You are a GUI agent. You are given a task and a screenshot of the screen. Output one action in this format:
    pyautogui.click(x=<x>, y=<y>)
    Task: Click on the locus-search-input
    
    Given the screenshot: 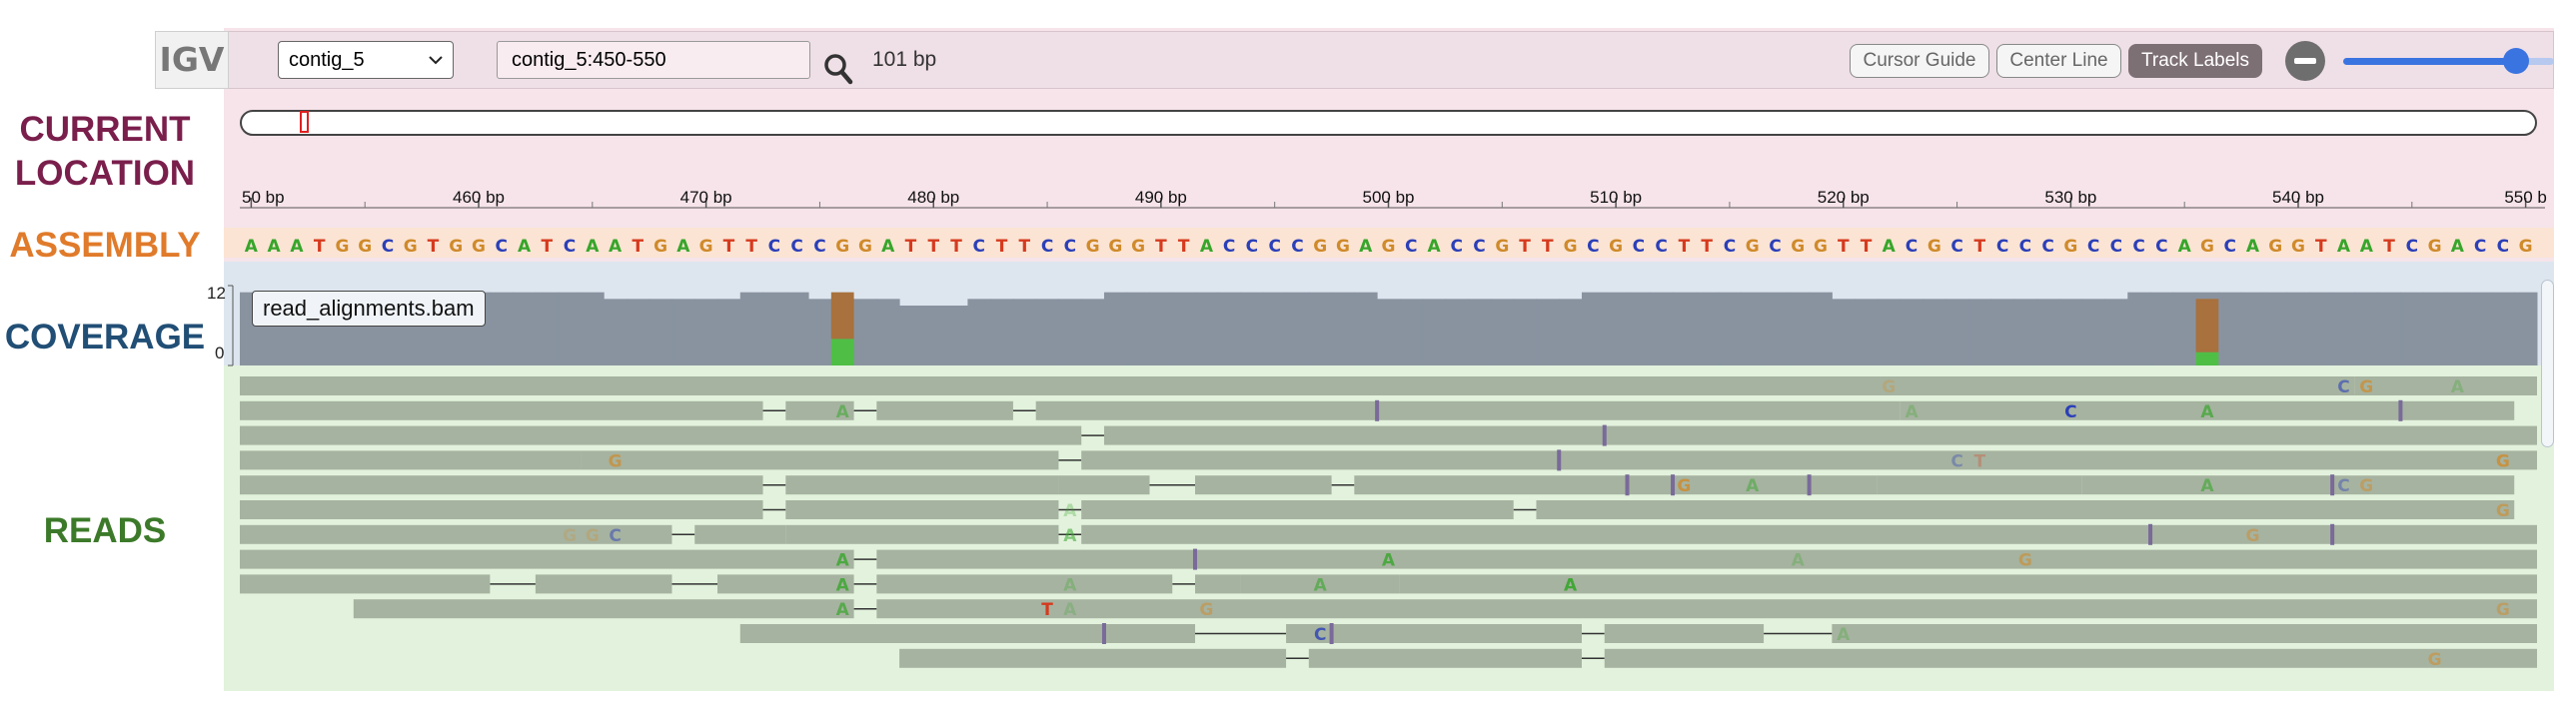 What is the action you would take?
    pyautogui.click(x=653, y=60)
    